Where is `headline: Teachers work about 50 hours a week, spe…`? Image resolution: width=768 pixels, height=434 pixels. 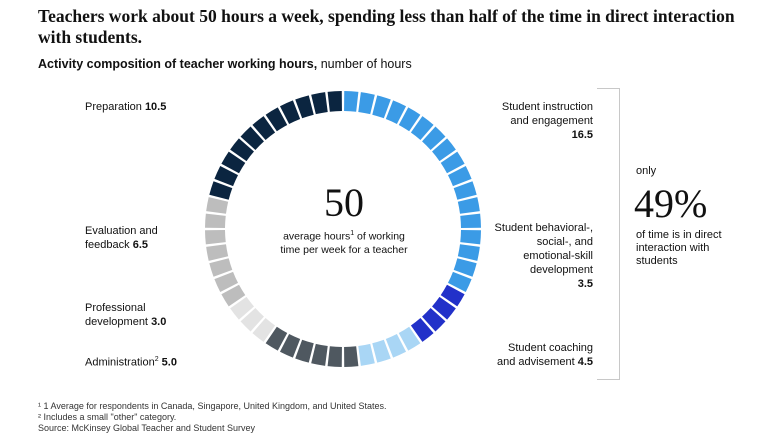 headline: Teachers work about 50 hours a week, spe… is located at coordinates (386, 26).